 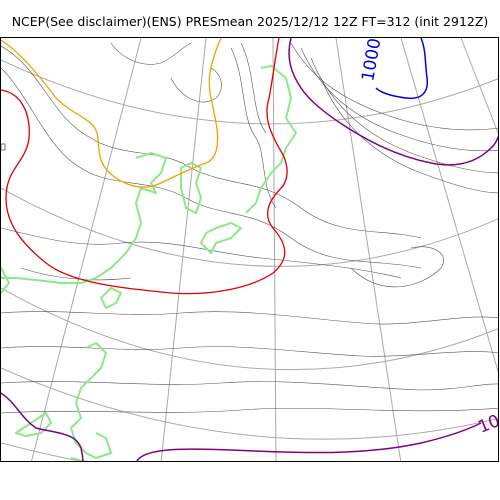 I want to click on blue-contour, so click(x=402, y=69).